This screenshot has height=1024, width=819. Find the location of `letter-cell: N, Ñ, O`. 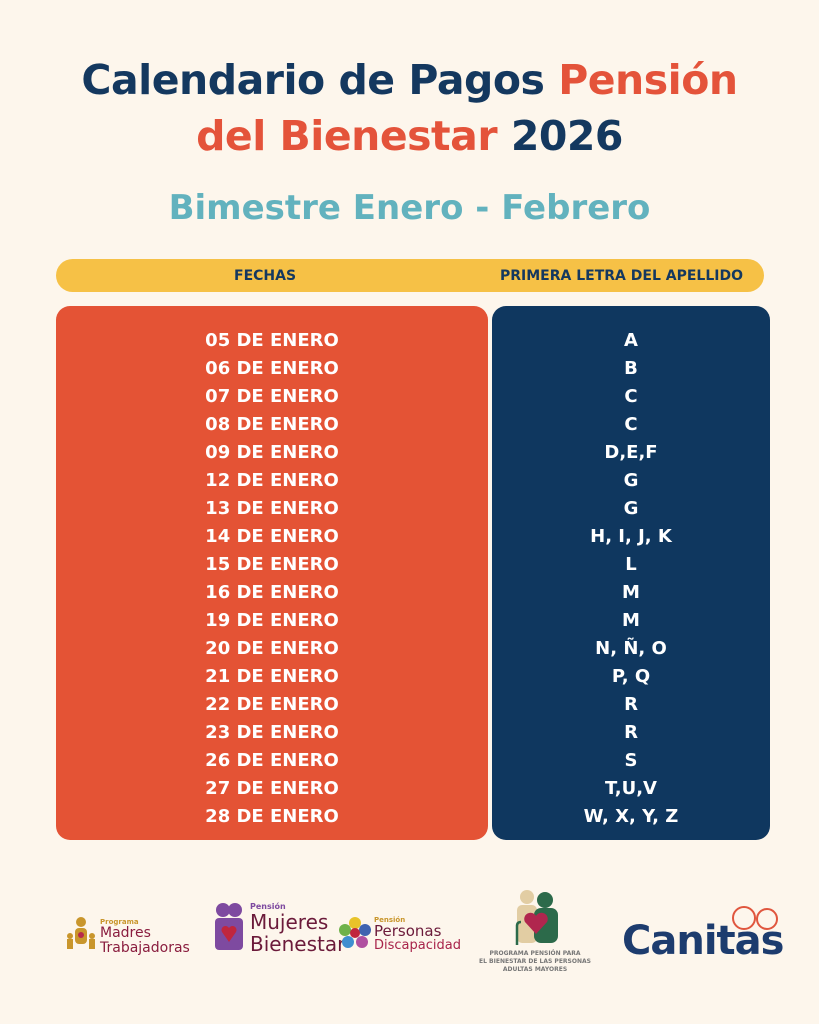

letter-cell: N, Ñ, O is located at coordinates (631, 648).